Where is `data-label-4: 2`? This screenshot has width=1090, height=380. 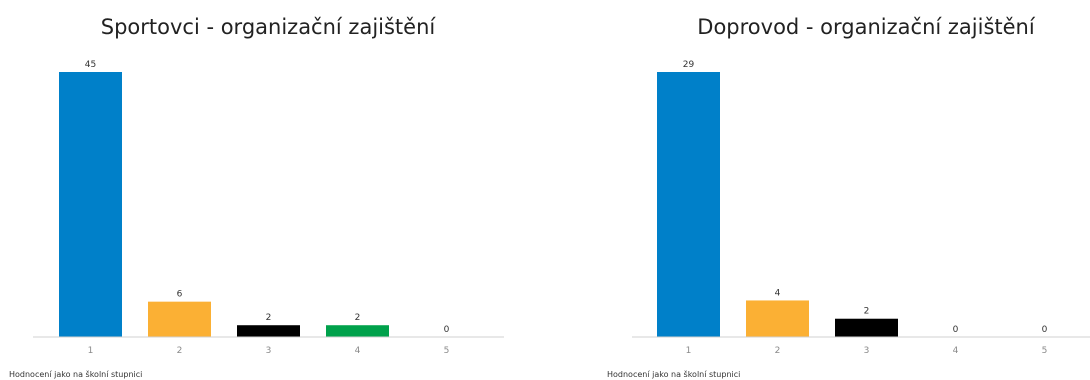
data-label-4: 2 is located at coordinates (358, 318).